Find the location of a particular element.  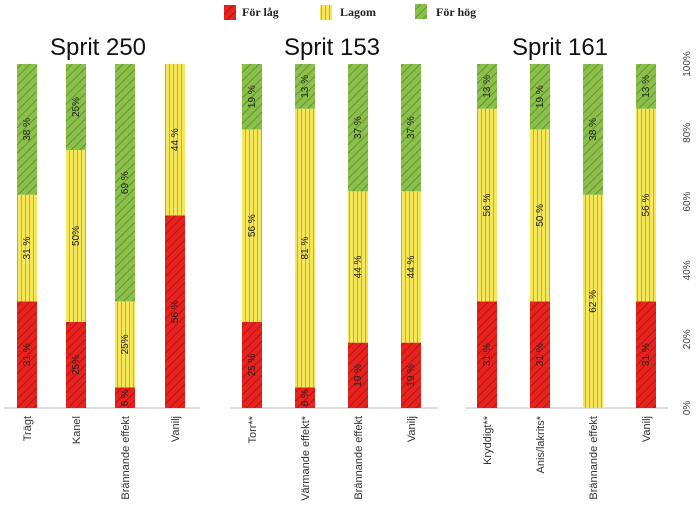

panel-title-2: Sprit 153 is located at coordinates (332, 47).